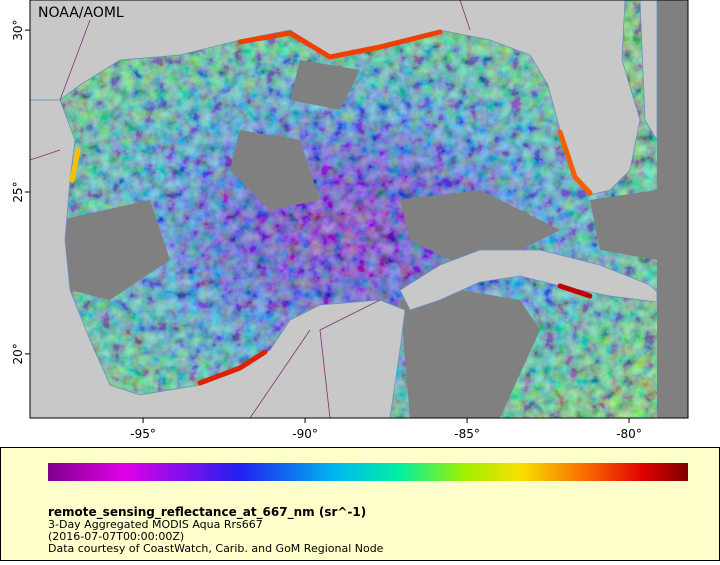 The width and height of the screenshot is (720, 565). Describe the element at coordinates (18, 191) in the screenshot. I see `y-tick-label: 25°` at that location.